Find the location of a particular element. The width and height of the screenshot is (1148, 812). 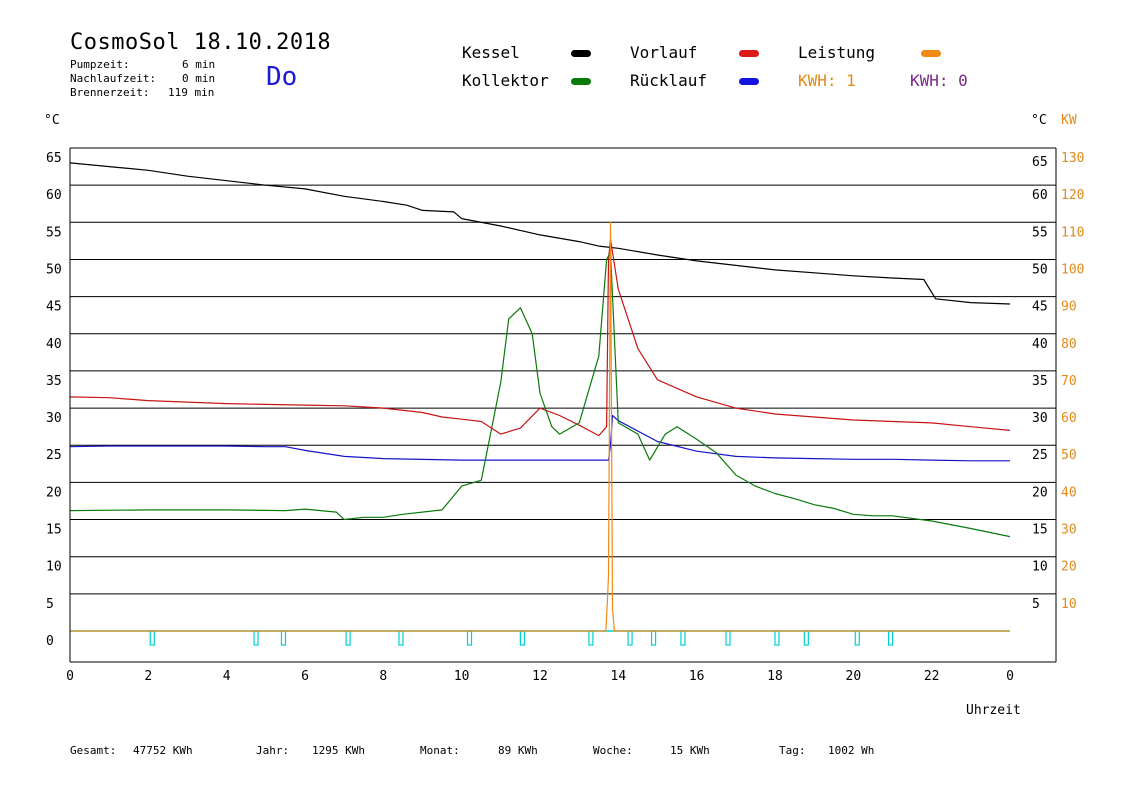

legend-label-kessel: Kessel is located at coordinates (491, 52).